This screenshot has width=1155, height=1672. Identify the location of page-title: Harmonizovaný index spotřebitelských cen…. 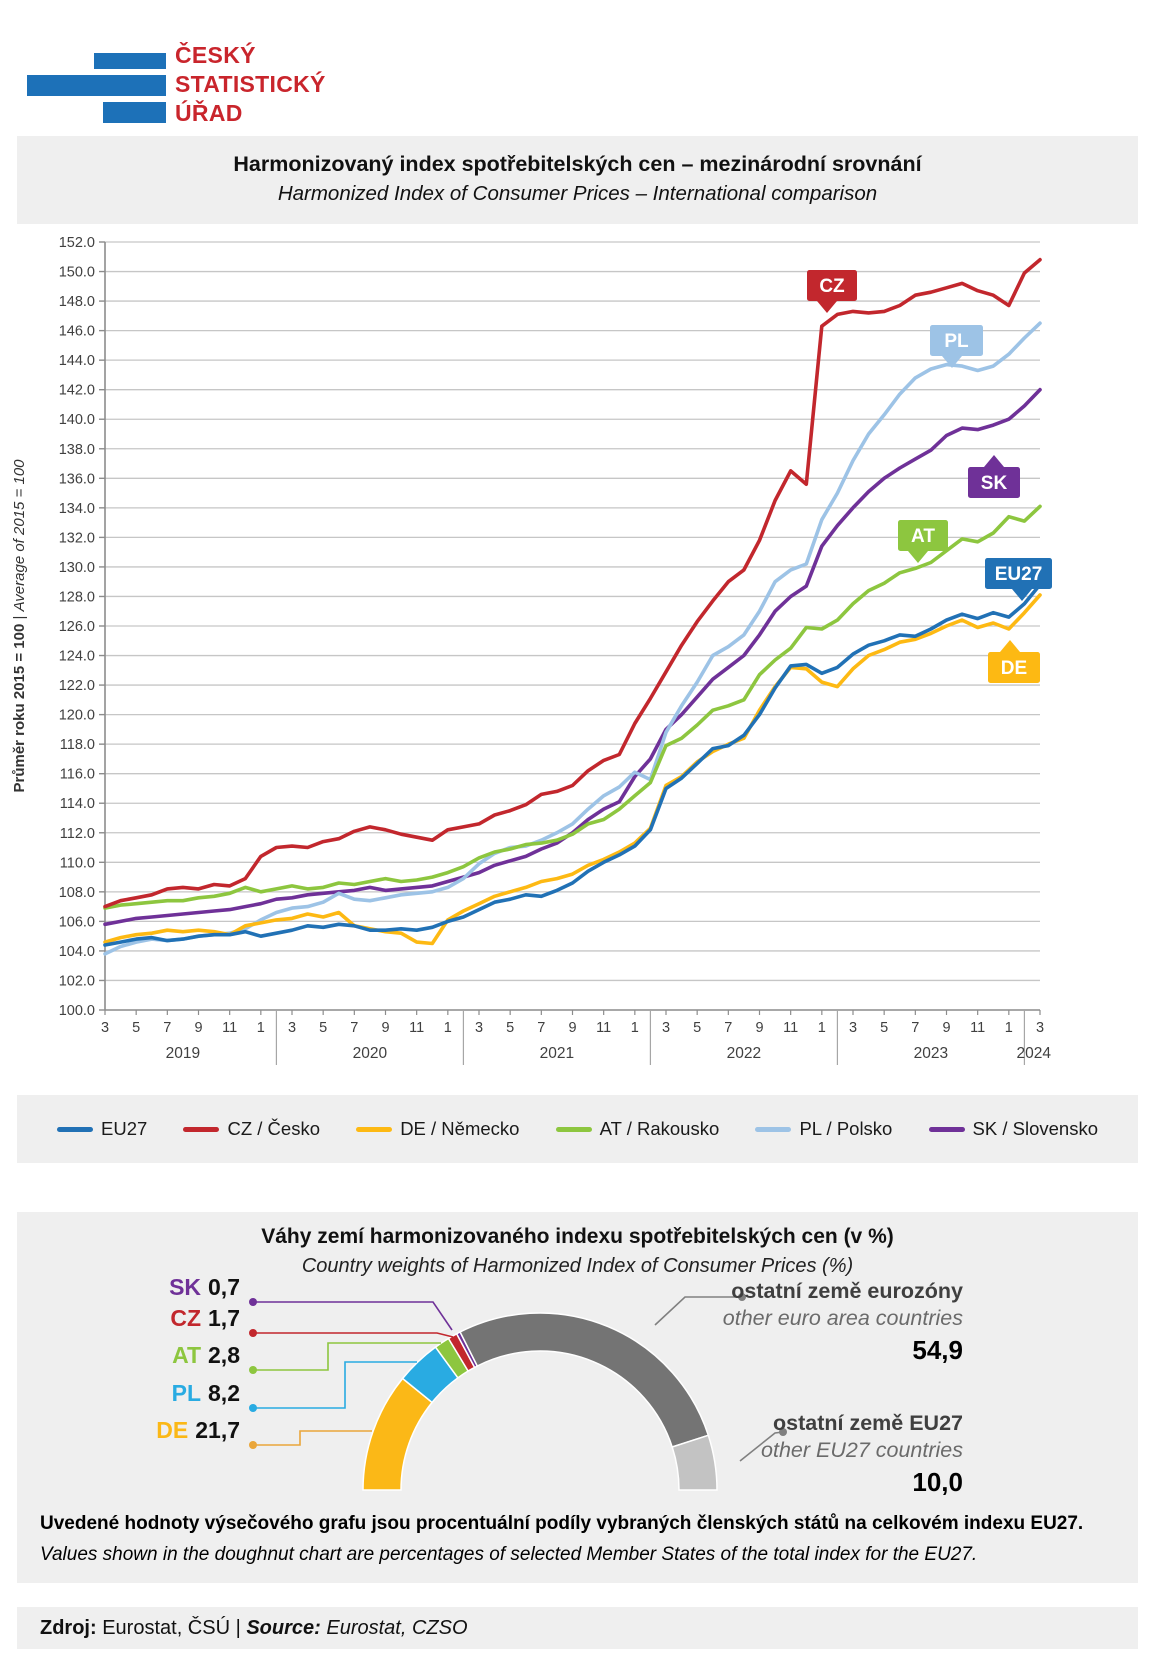
(577, 164).